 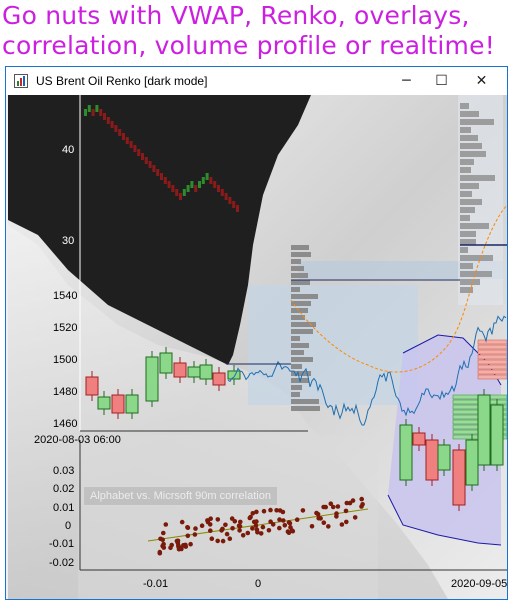 What do you see at coordinates (65, 360) in the screenshot?
I see `main-tick-1500: 1500` at bounding box center [65, 360].